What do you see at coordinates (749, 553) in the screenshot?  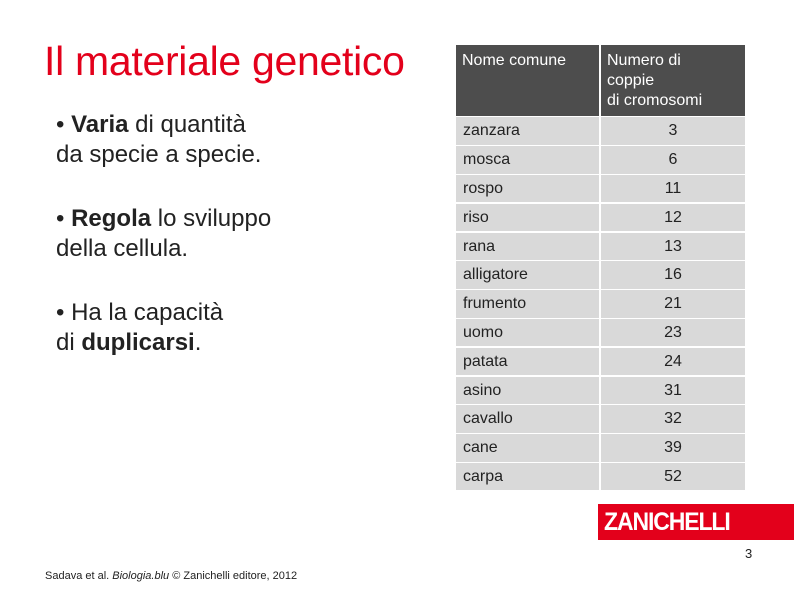 I see `page-number: 3` at bounding box center [749, 553].